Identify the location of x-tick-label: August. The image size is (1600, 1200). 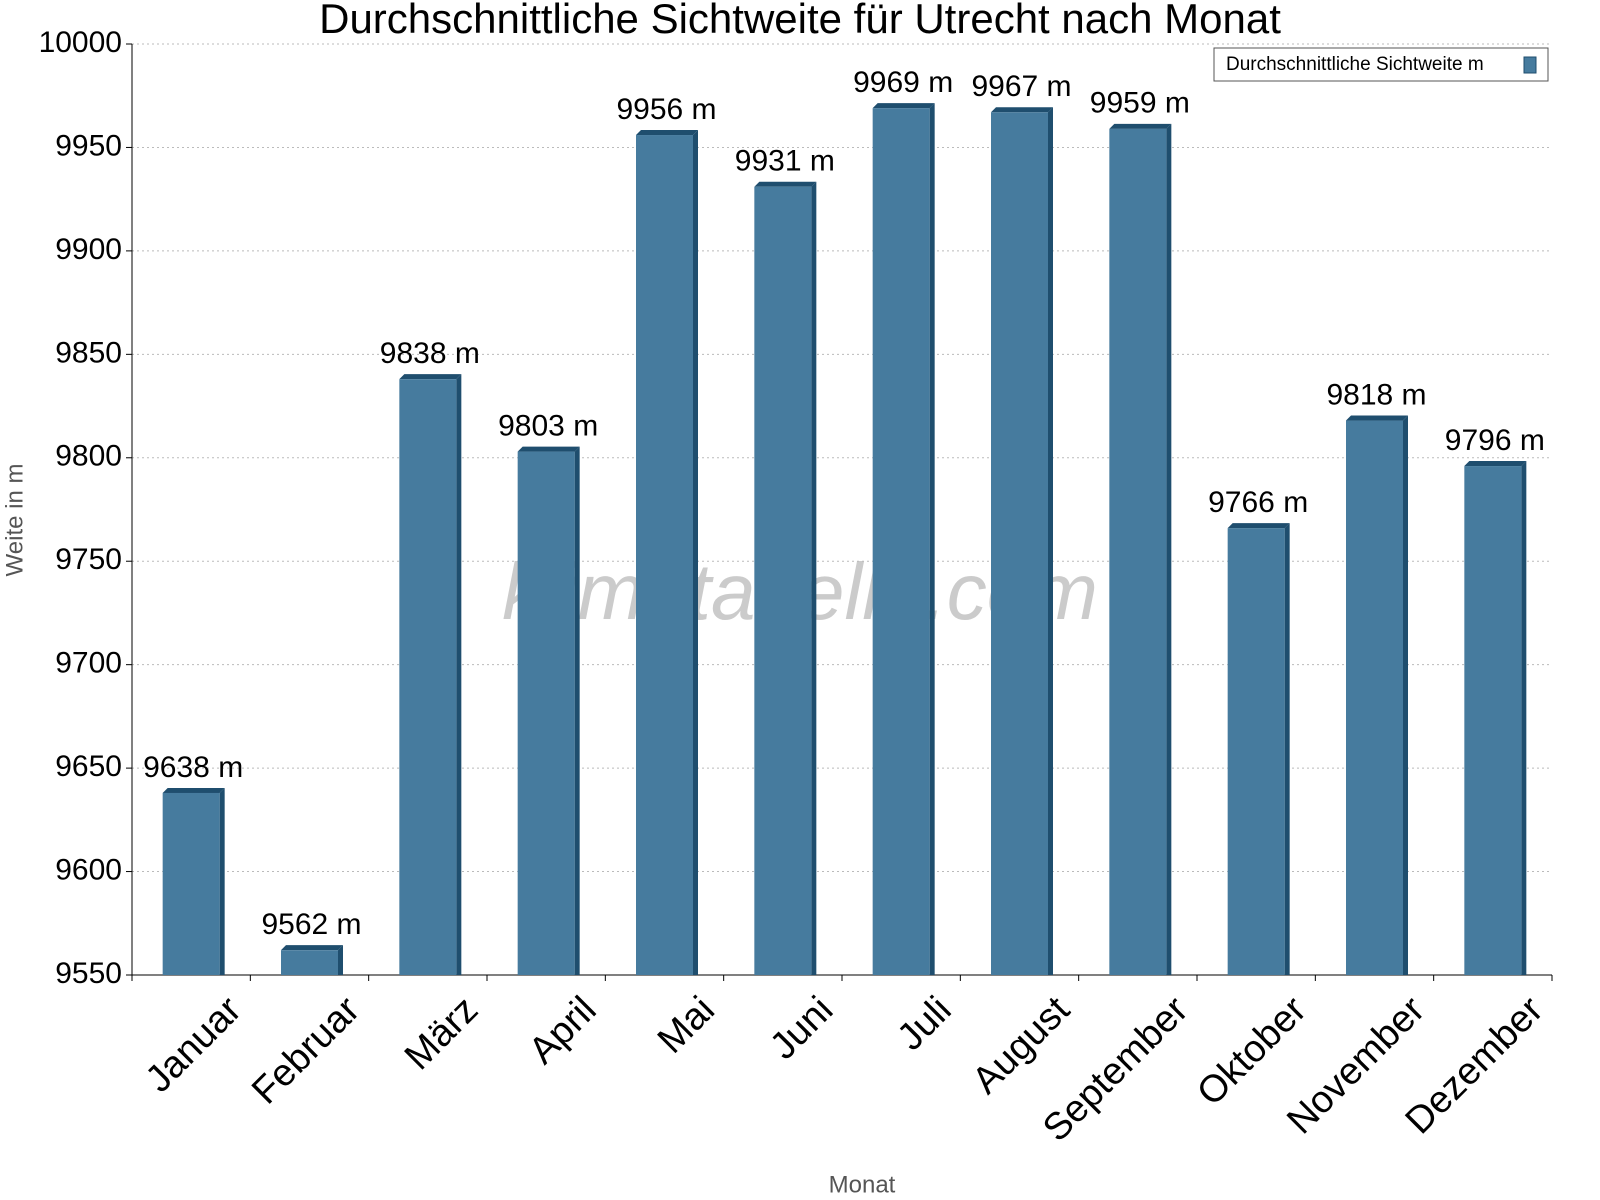
(1022, 1045).